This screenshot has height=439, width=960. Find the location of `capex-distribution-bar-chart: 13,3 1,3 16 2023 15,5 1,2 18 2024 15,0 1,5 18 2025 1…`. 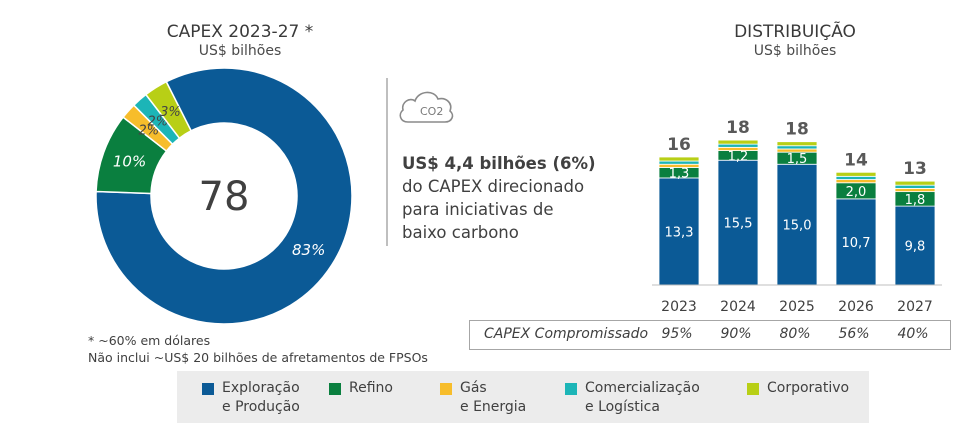

capex-distribution-bar-chart: 13,3 1,3 16 2023 15,5 1,2 18 2024 15,0 1,5 18 2025 1… is located at coordinates (797, 216).